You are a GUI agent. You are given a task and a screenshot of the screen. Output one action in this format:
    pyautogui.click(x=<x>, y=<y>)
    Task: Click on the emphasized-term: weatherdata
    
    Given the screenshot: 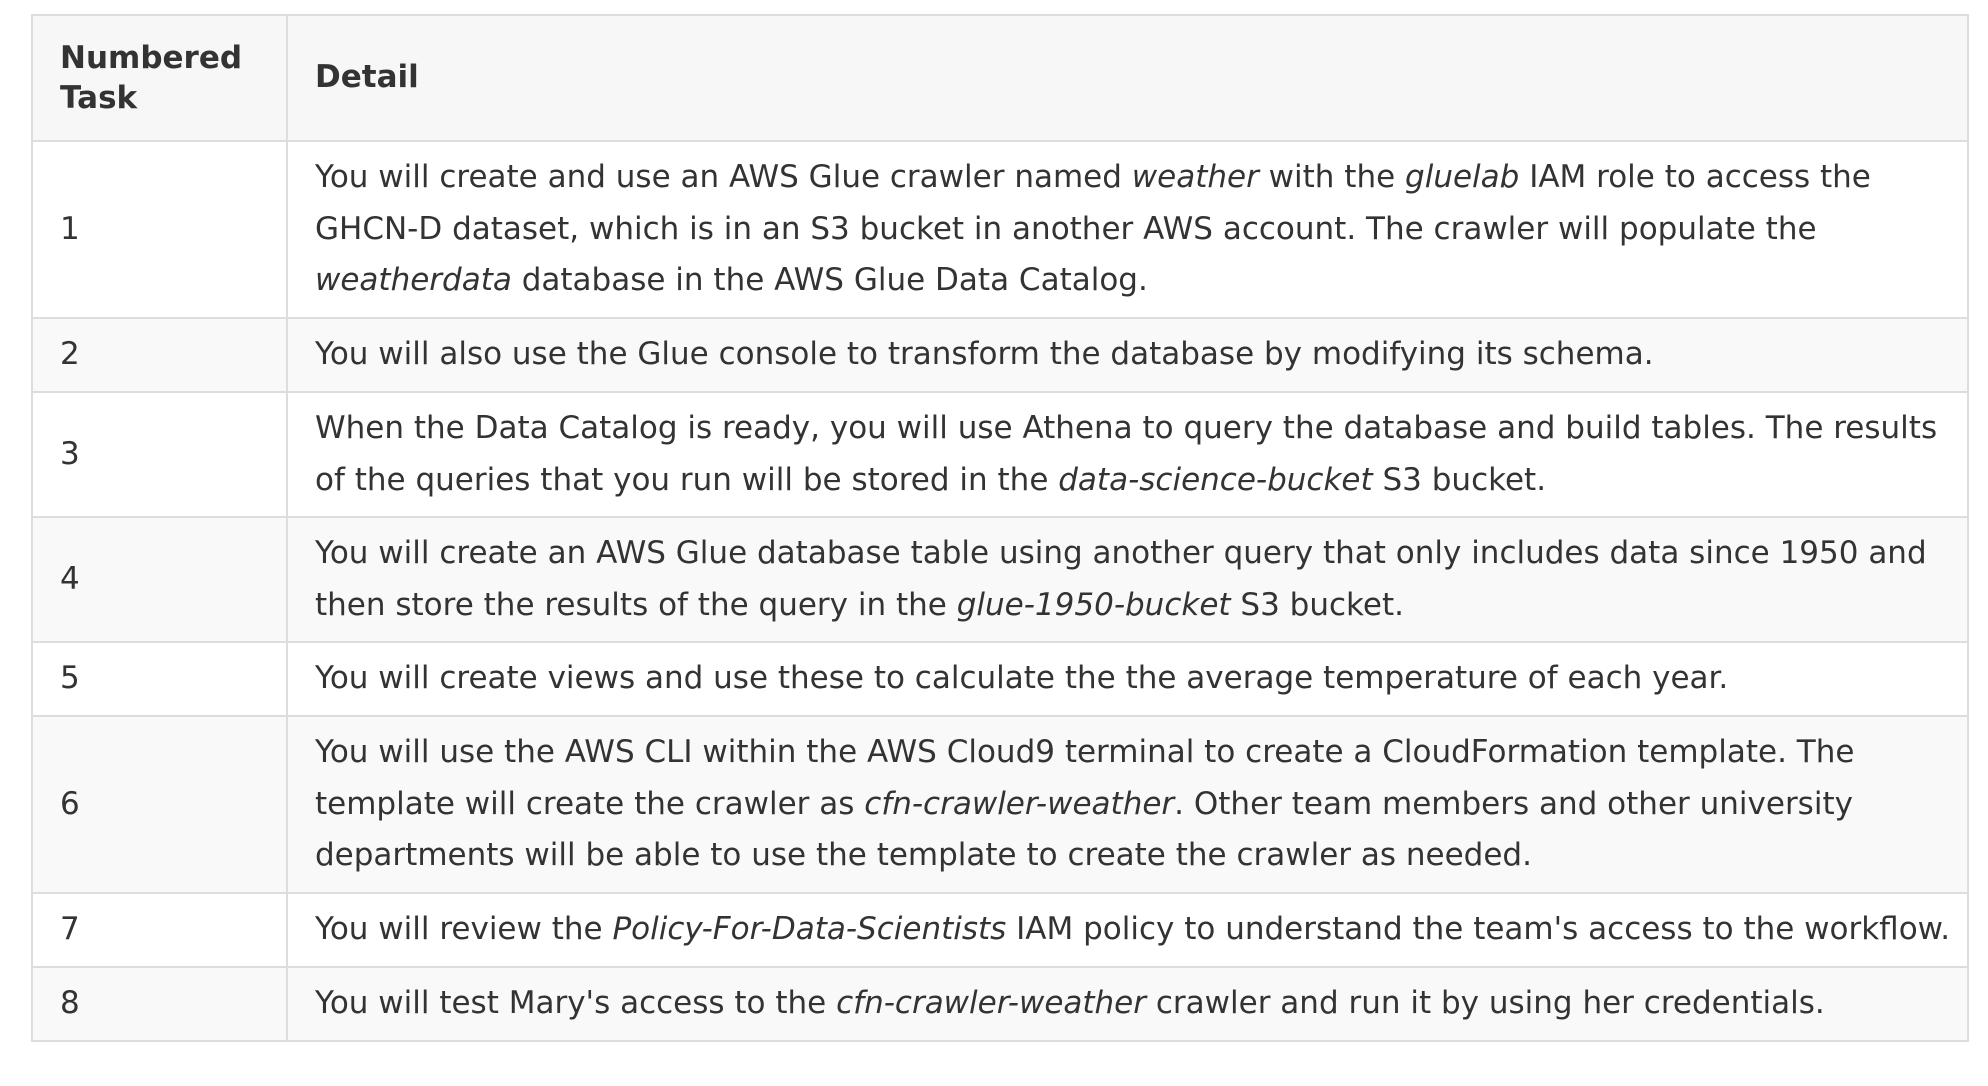 What is the action you would take?
    pyautogui.click(x=413, y=280)
    